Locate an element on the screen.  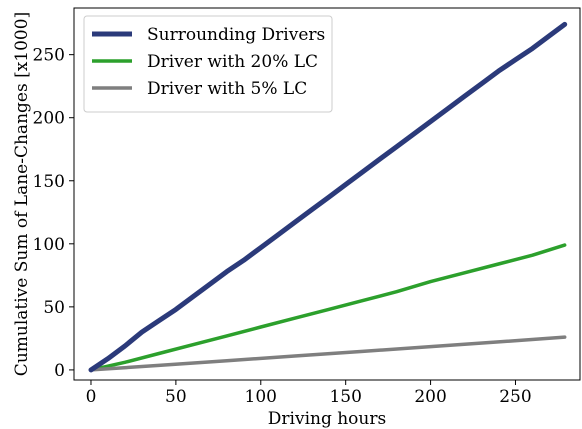
y-axis-label: Cumulative Sum of Lane-Changes [x1000] is located at coordinates (22, 194).